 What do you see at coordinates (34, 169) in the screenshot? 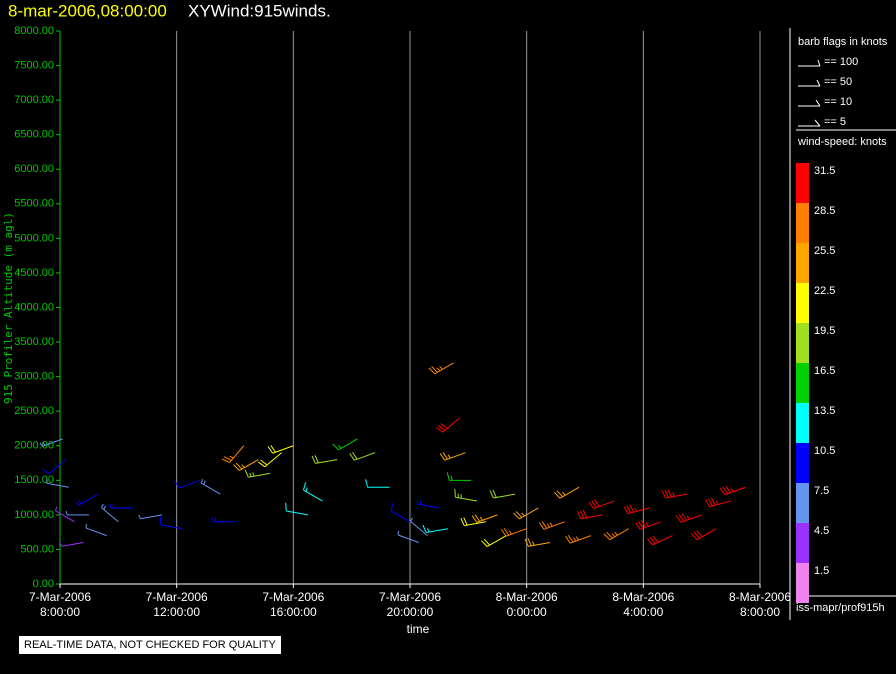
I see `y-tick-label: 6000.00` at bounding box center [34, 169].